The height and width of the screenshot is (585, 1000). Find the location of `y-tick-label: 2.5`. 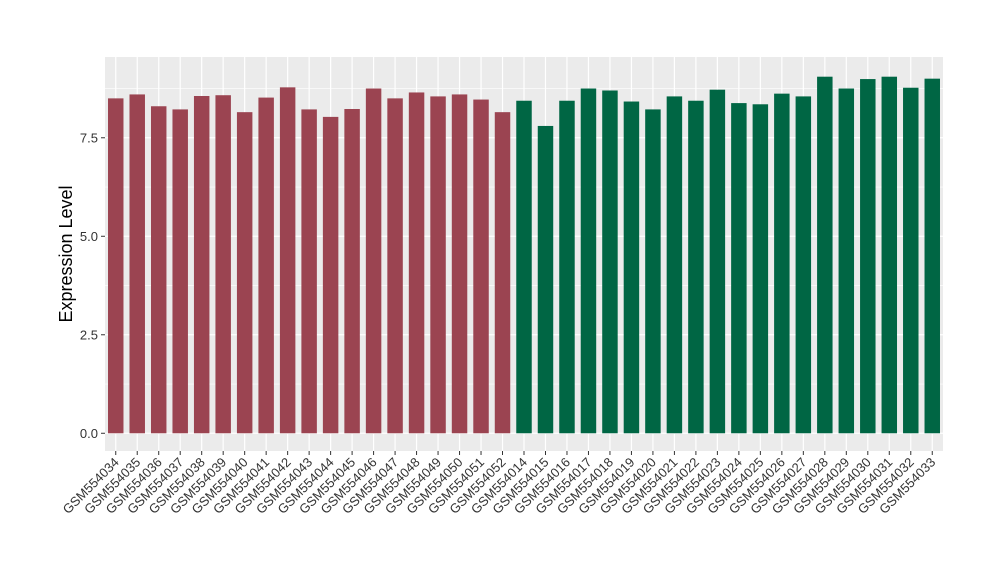

y-tick-label: 2.5 is located at coordinates (89, 334).